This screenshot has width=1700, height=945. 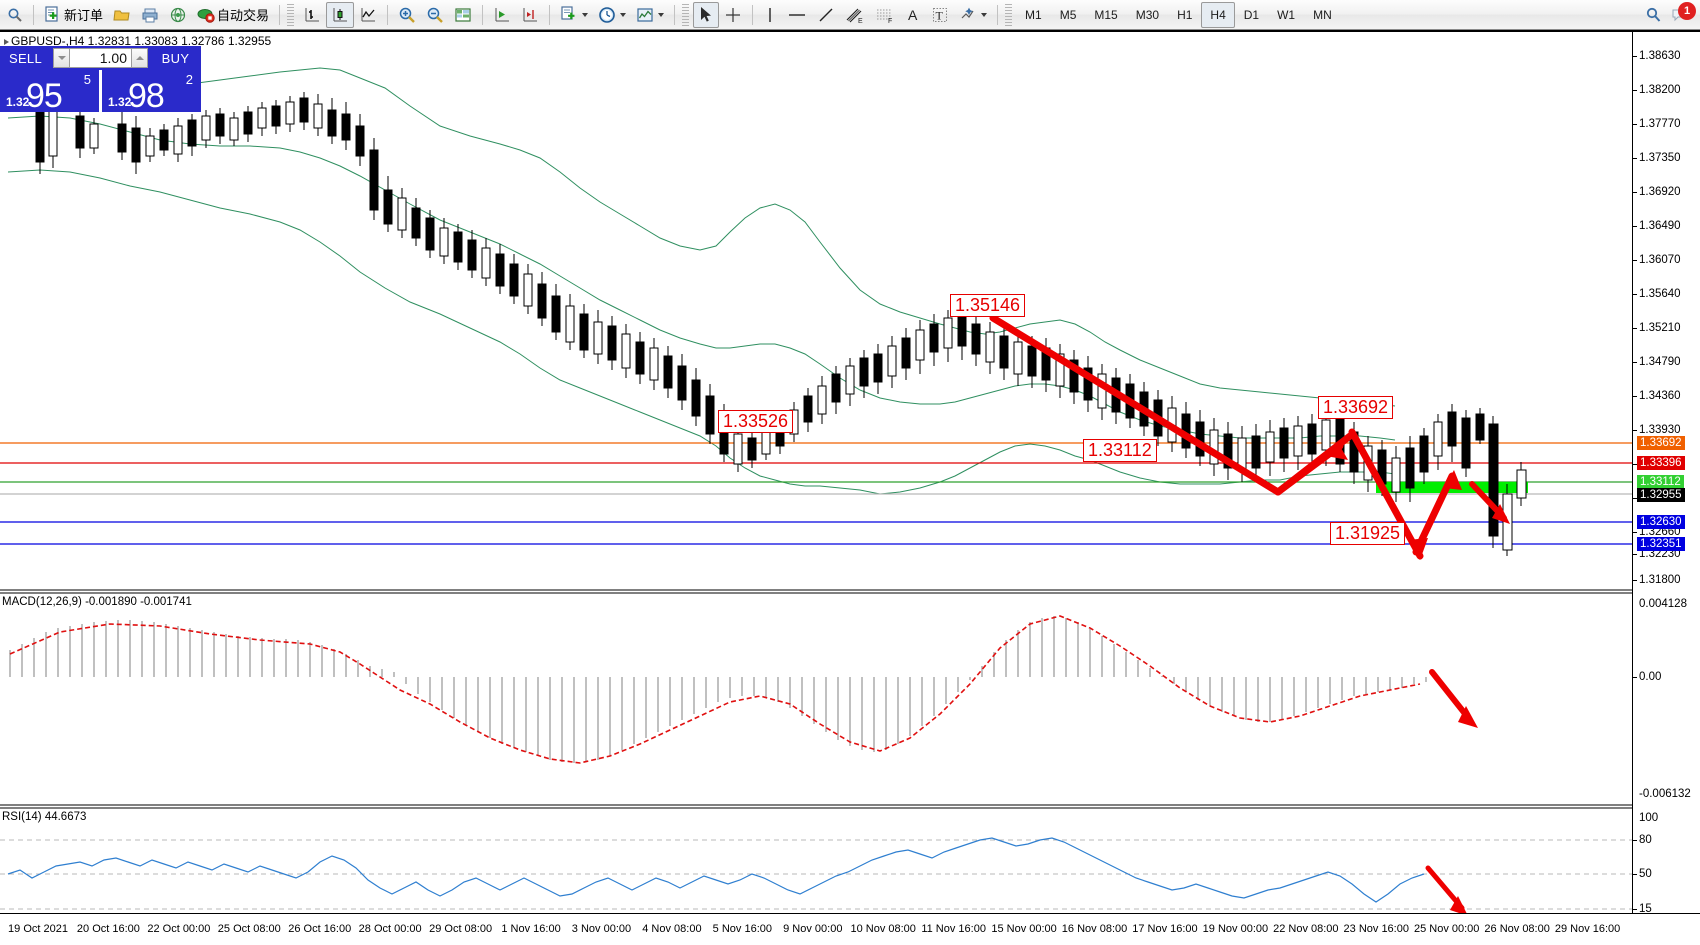 What do you see at coordinates (61, 58) in the screenshot?
I see `volume-decrement-button` at bounding box center [61, 58].